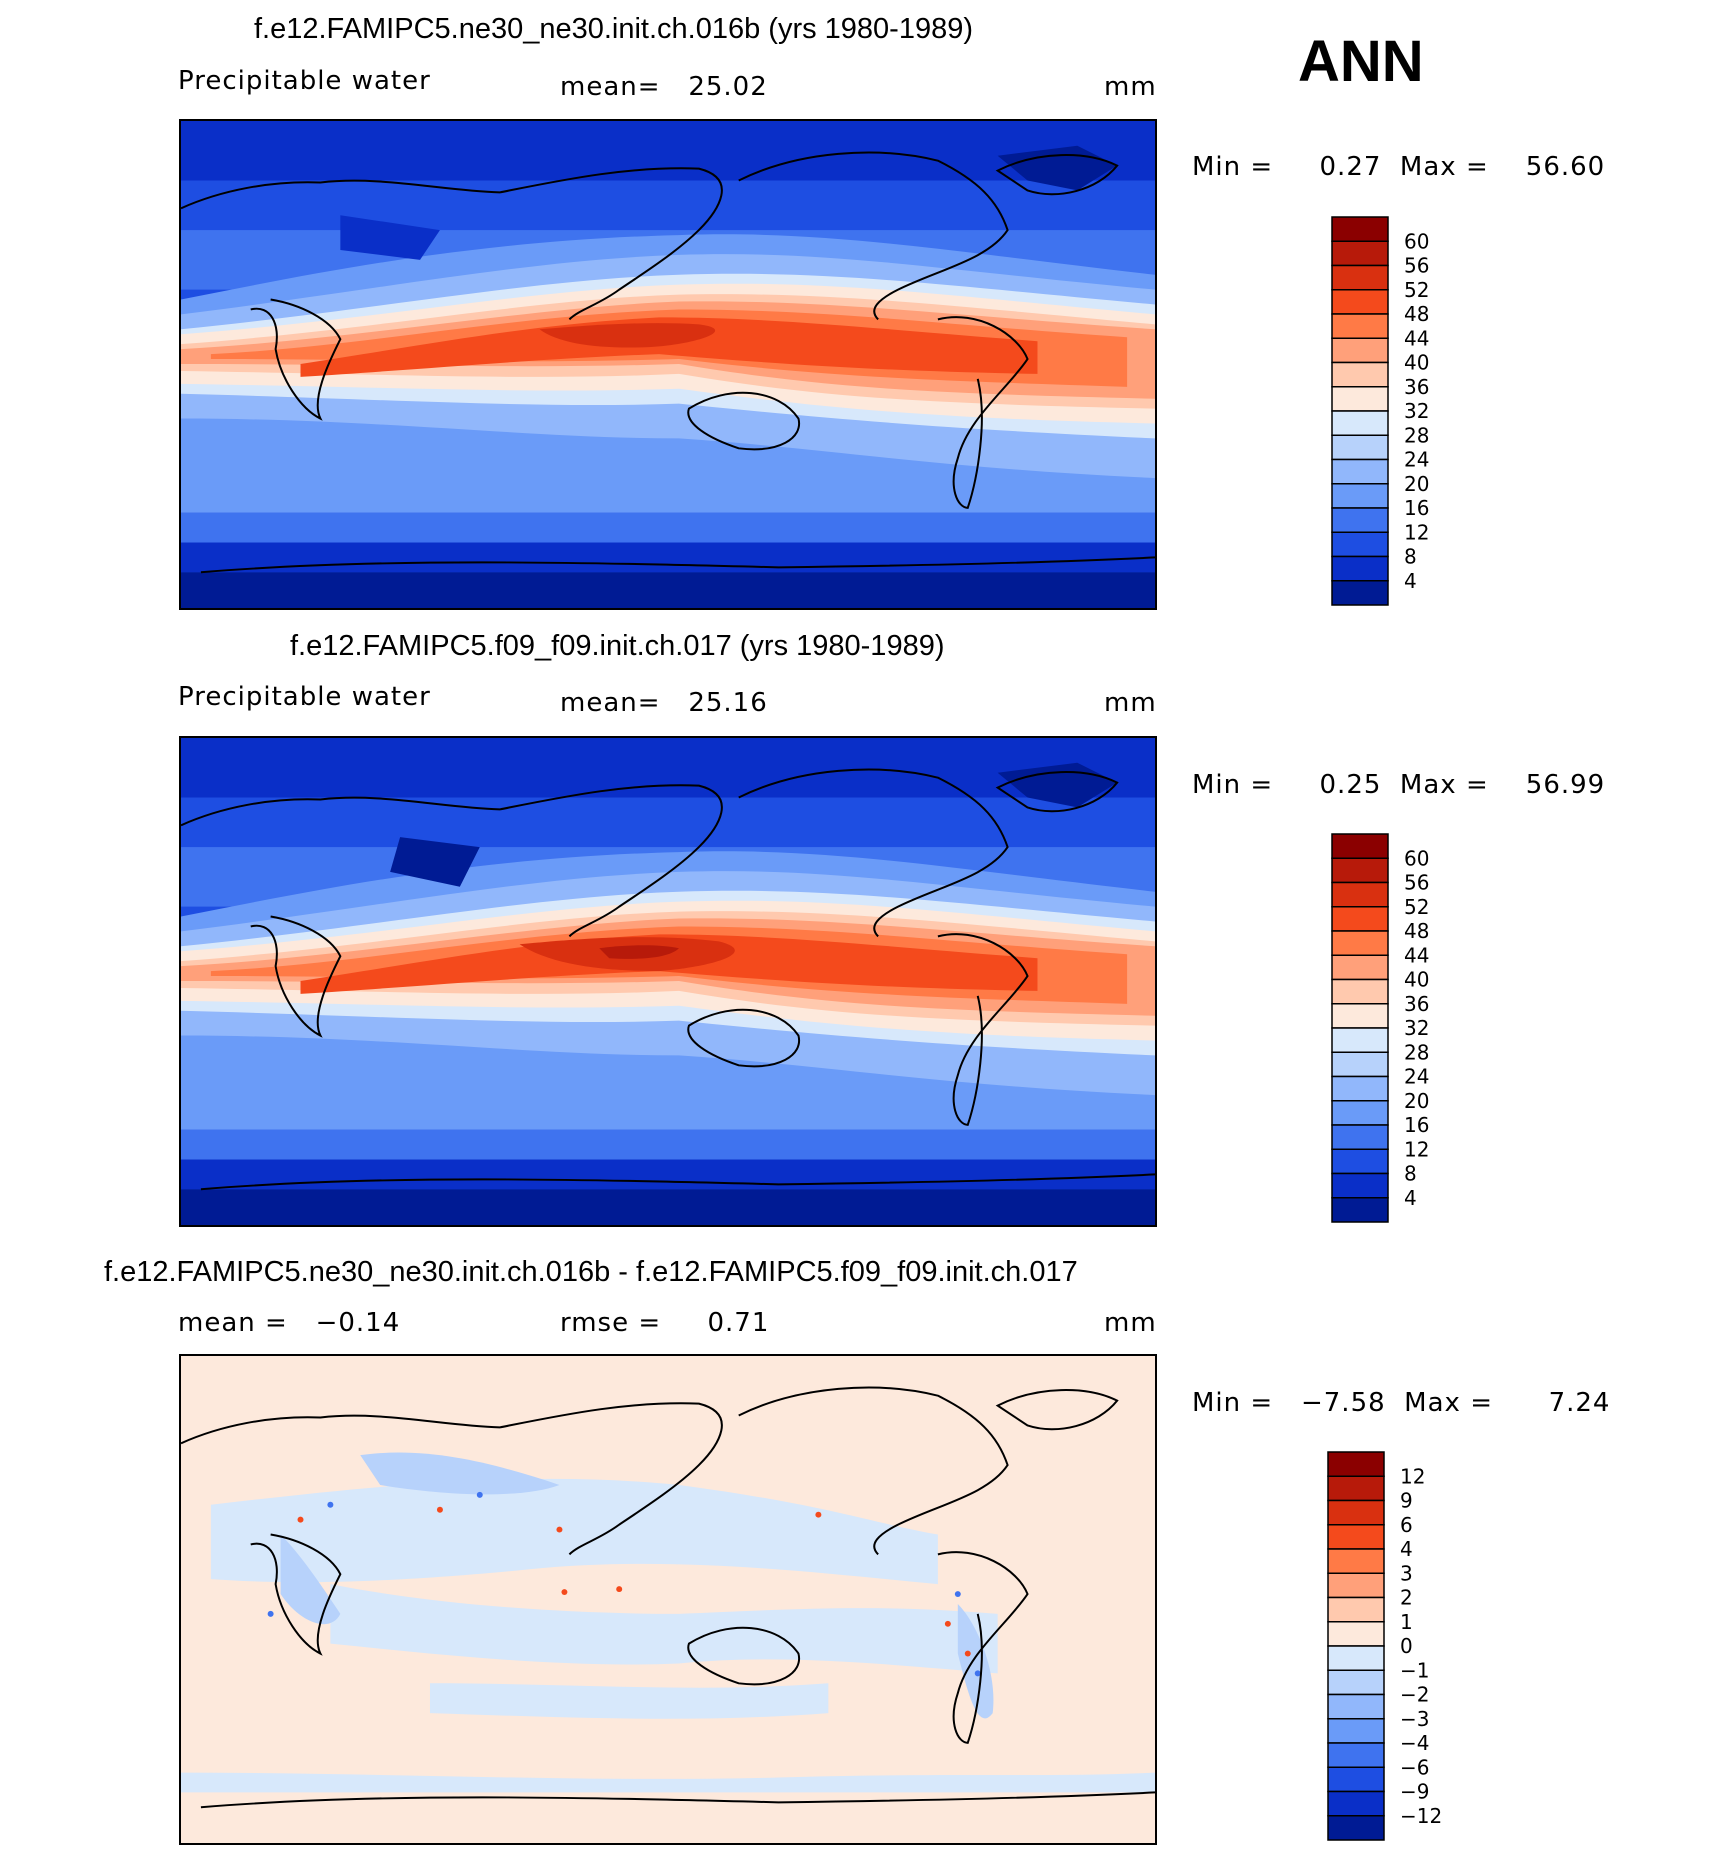 Image resolution: width=1710 pixels, height=1874 pixels. I want to click on colorbar-tick-label: 44, so click(1416, 955).